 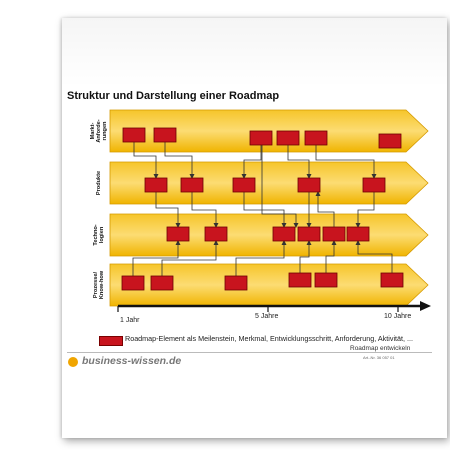 I want to click on brand-logo-dot, so click(x=73, y=362).